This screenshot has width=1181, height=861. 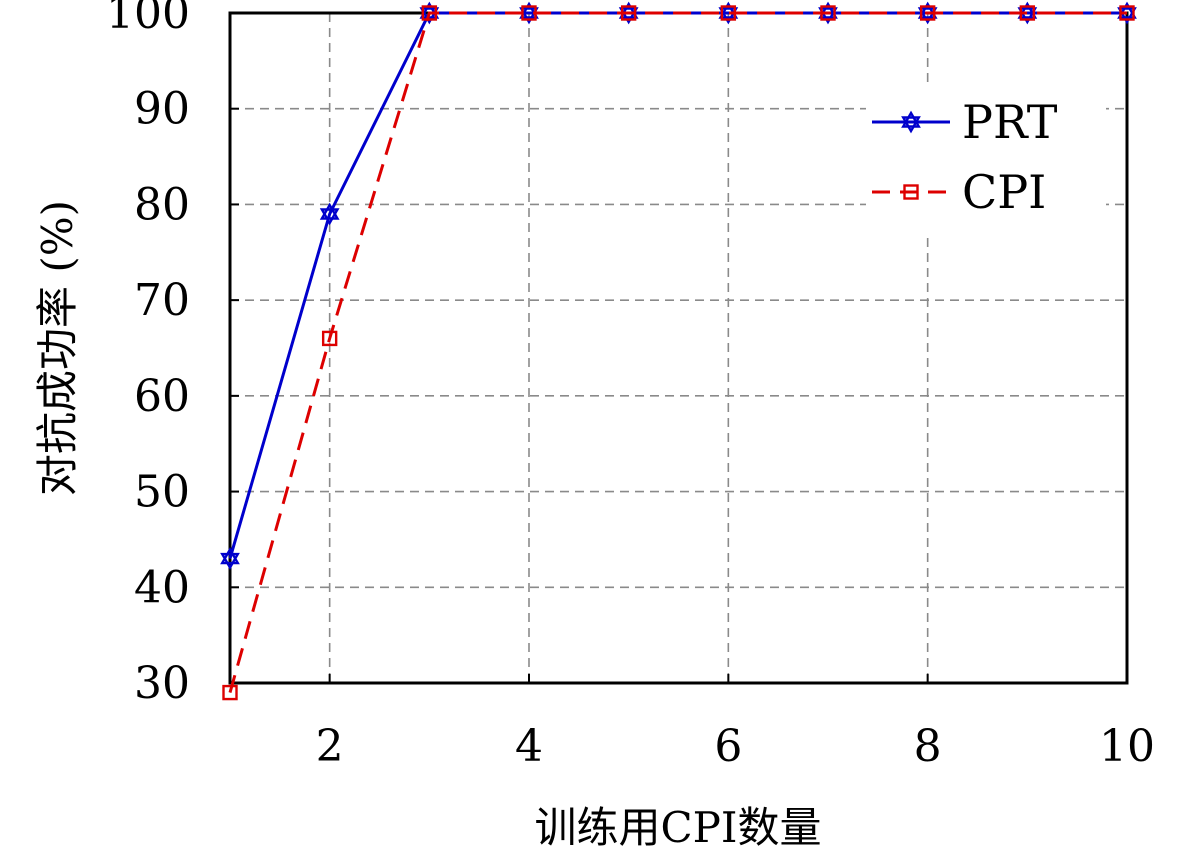 What do you see at coordinates (162, 109) in the screenshot?
I see `y-tick-label: 90` at bounding box center [162, 109].